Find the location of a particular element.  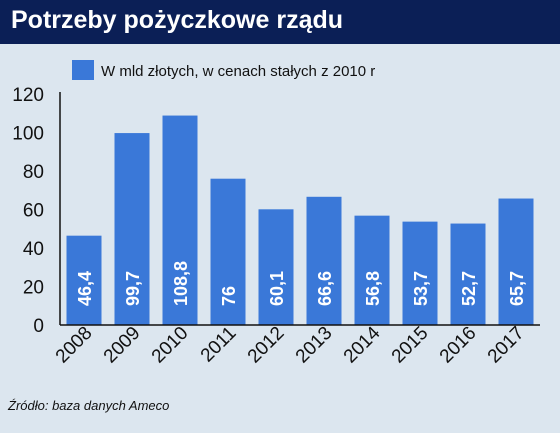

legend-swatch is located at coordinates (83, 70).